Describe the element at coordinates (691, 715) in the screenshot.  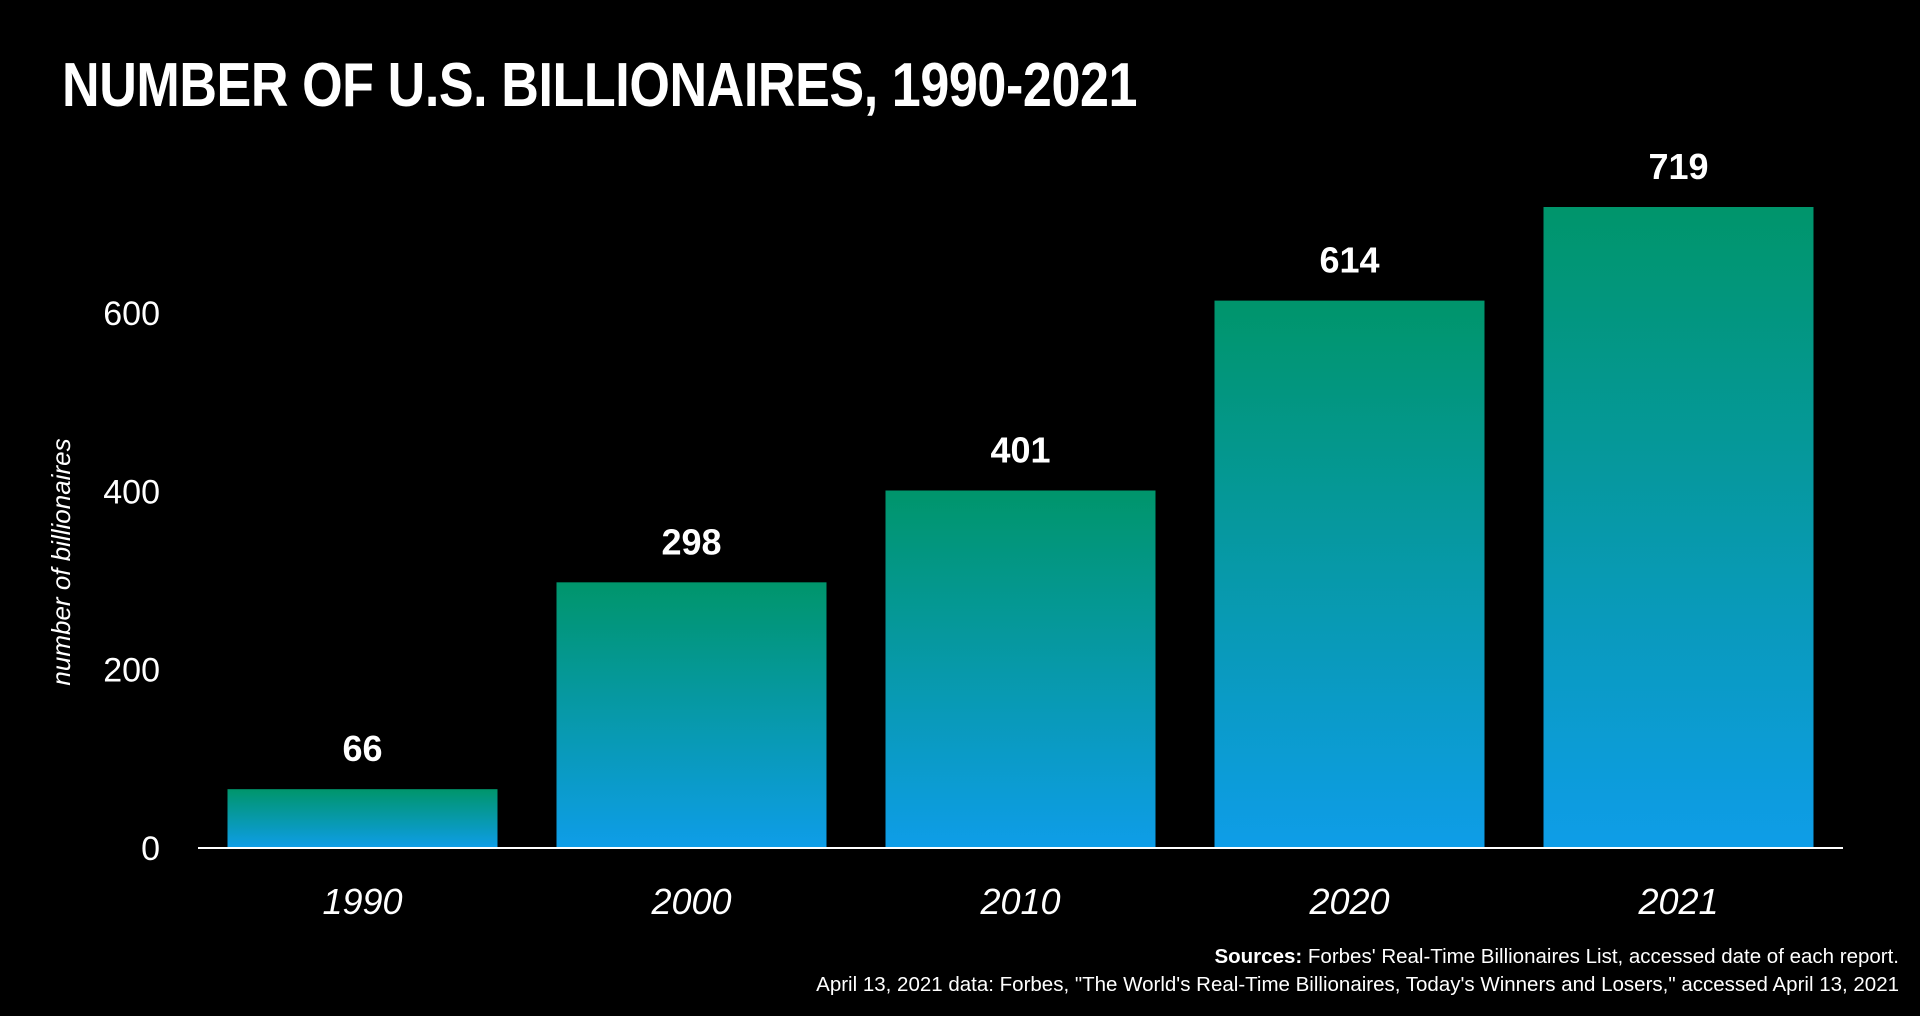
I see `bar-2000` at that location.